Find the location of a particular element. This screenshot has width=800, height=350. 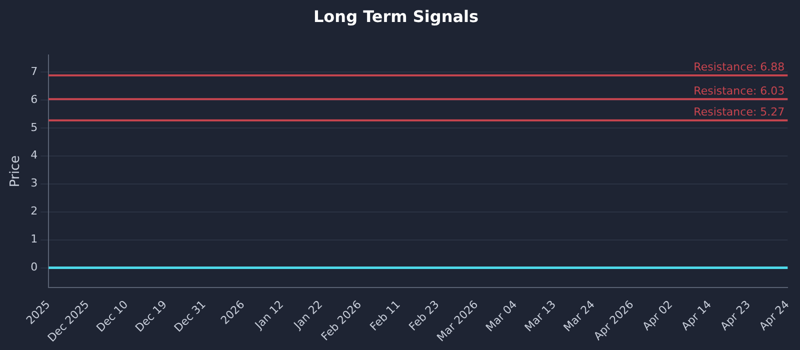

x-tick-label: Dec 19 is located at coordinates (151, 316).